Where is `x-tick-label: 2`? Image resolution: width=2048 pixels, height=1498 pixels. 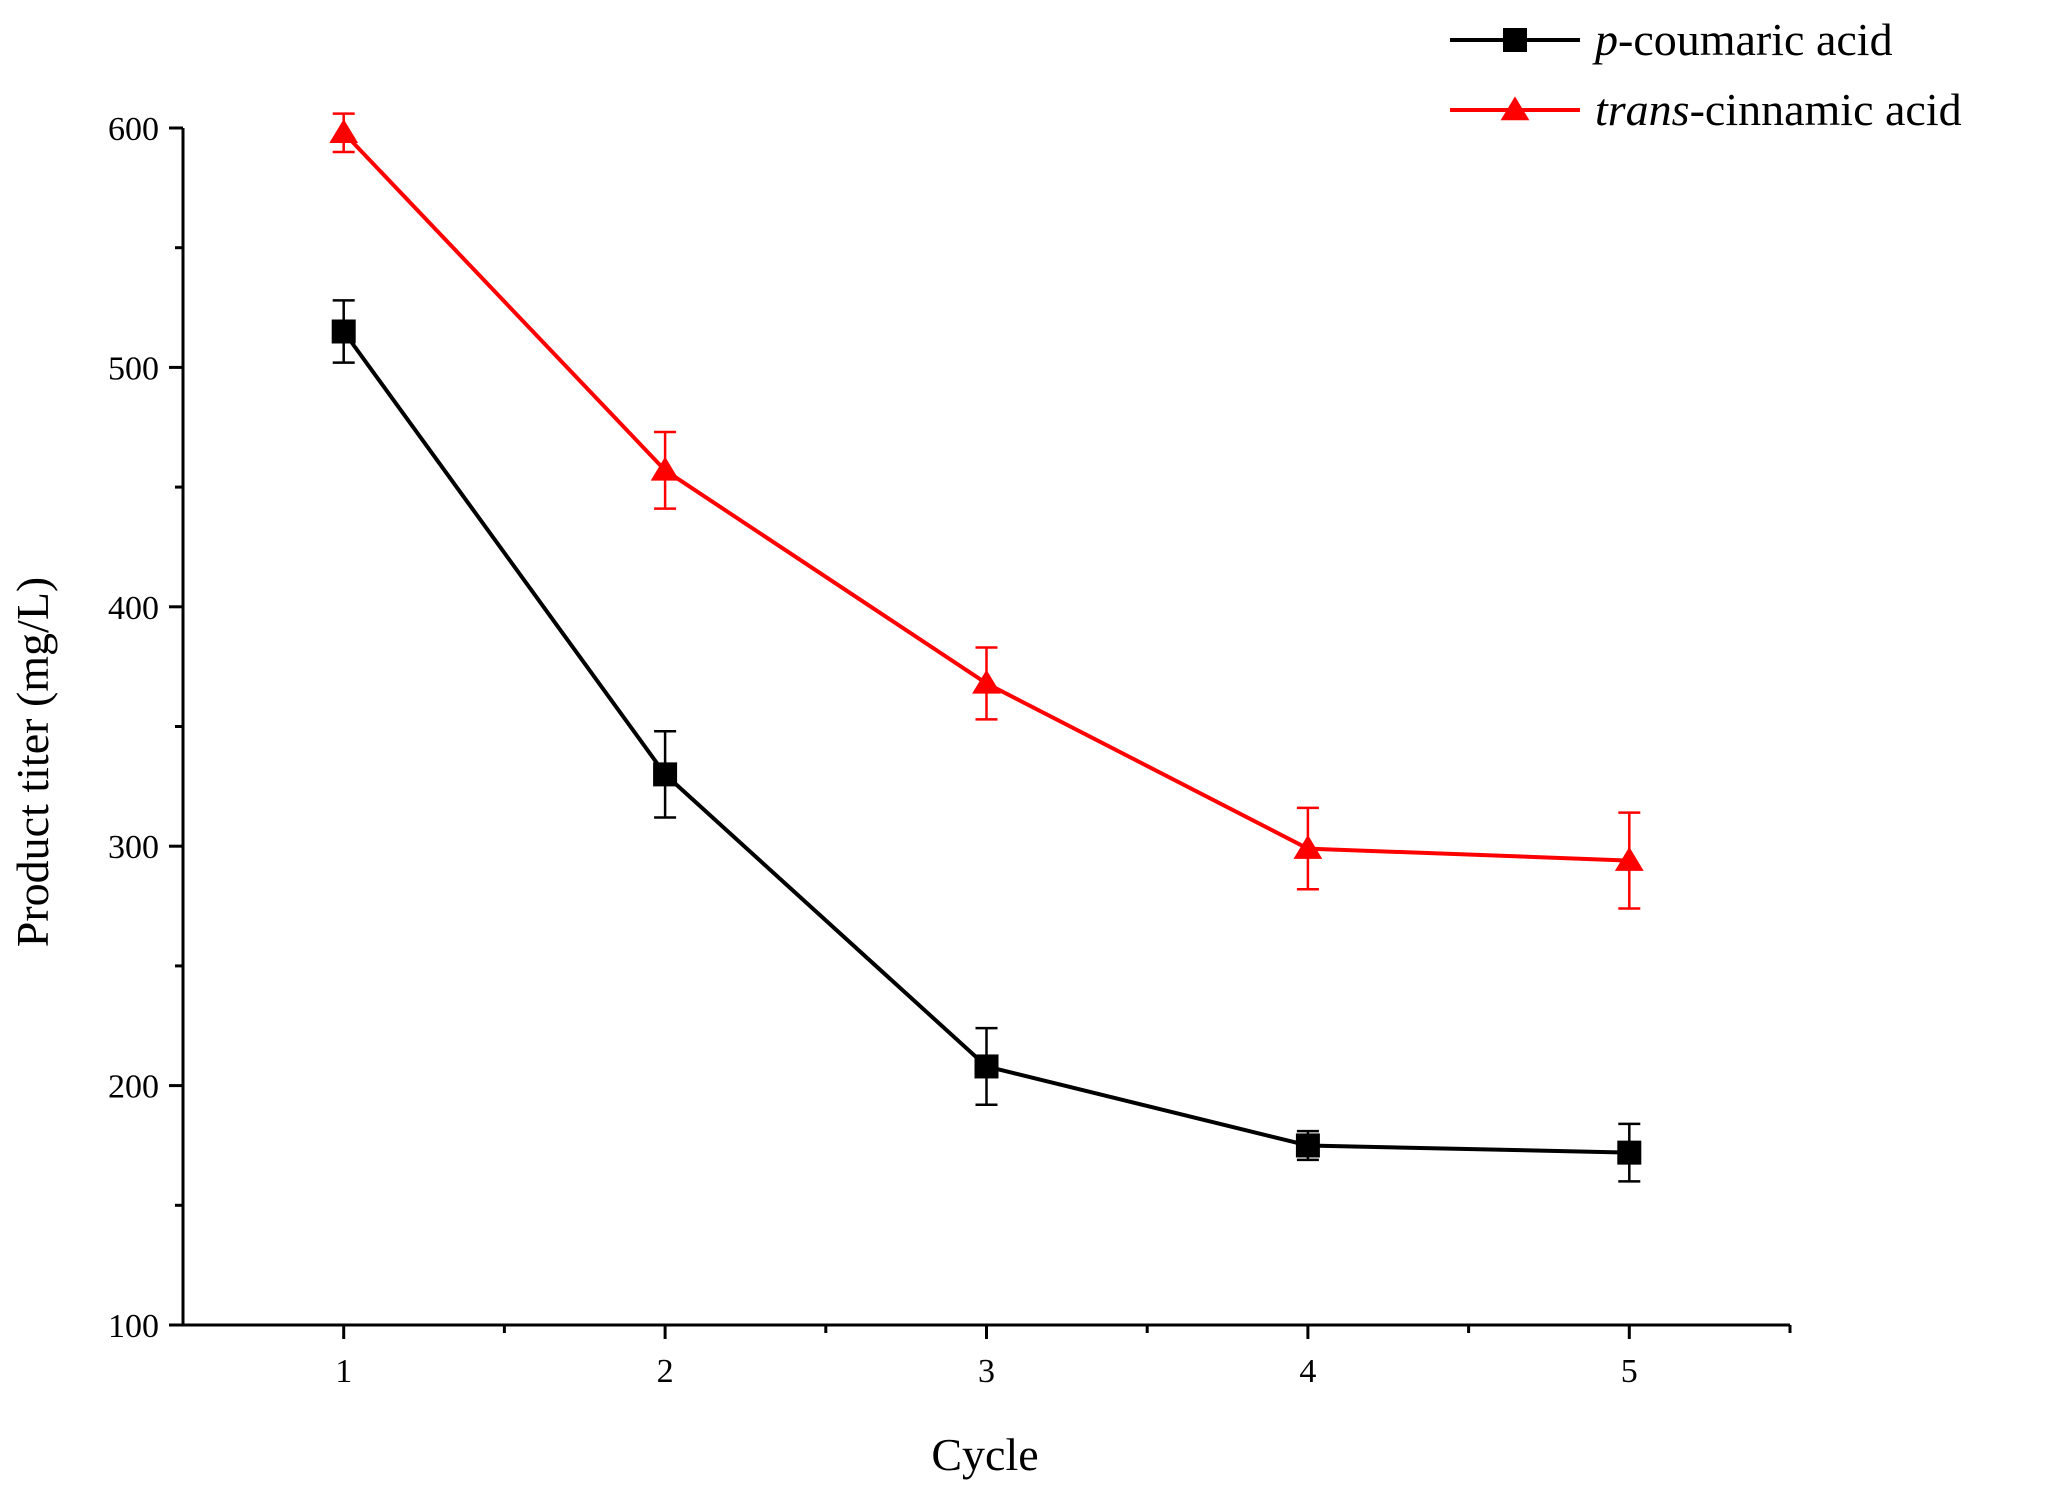 x-tick-label: 2 is located at coordinates (665, 1371).